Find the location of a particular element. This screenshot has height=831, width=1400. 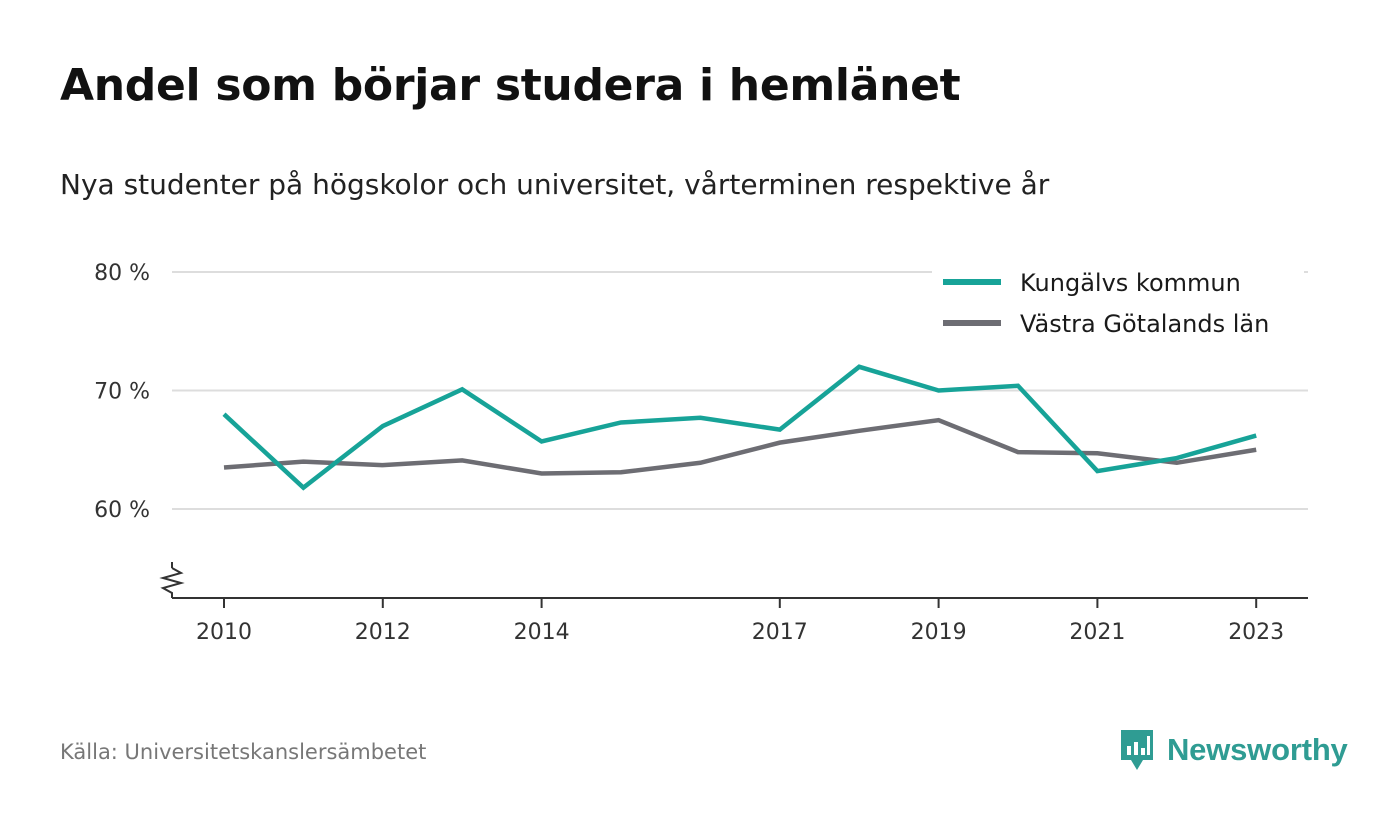

axis-break-icon is located at coordinates (172, 582).